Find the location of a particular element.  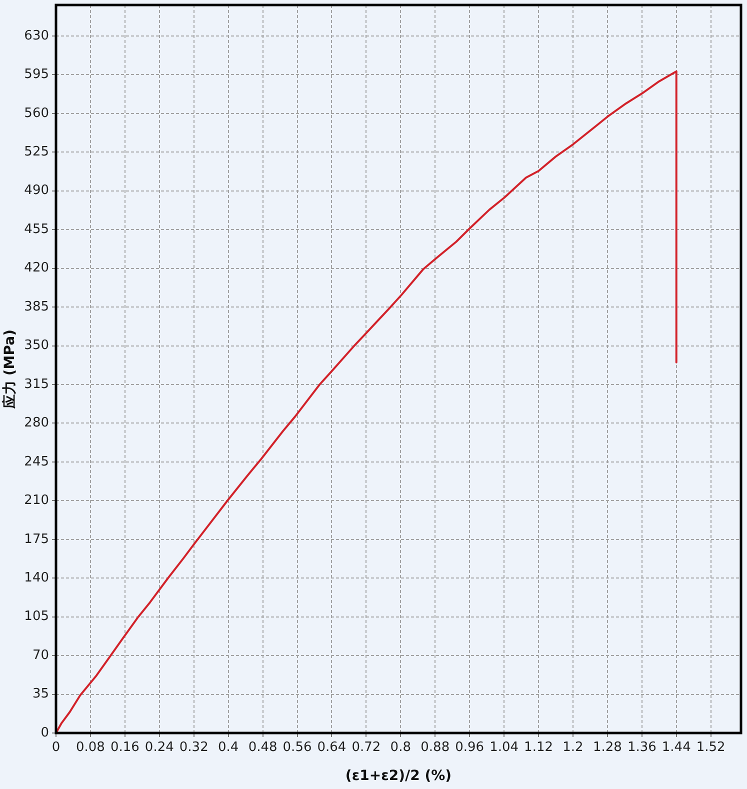

y-tick-label: 70 is located at coordinates (40, 655).